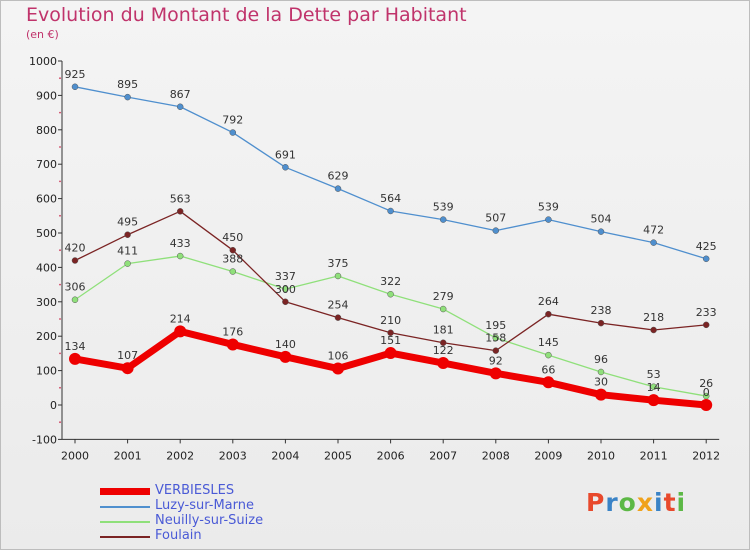 This screenshot has width=750, height=550. I want to click on x-tick-label: 2003, so click(233, 455).